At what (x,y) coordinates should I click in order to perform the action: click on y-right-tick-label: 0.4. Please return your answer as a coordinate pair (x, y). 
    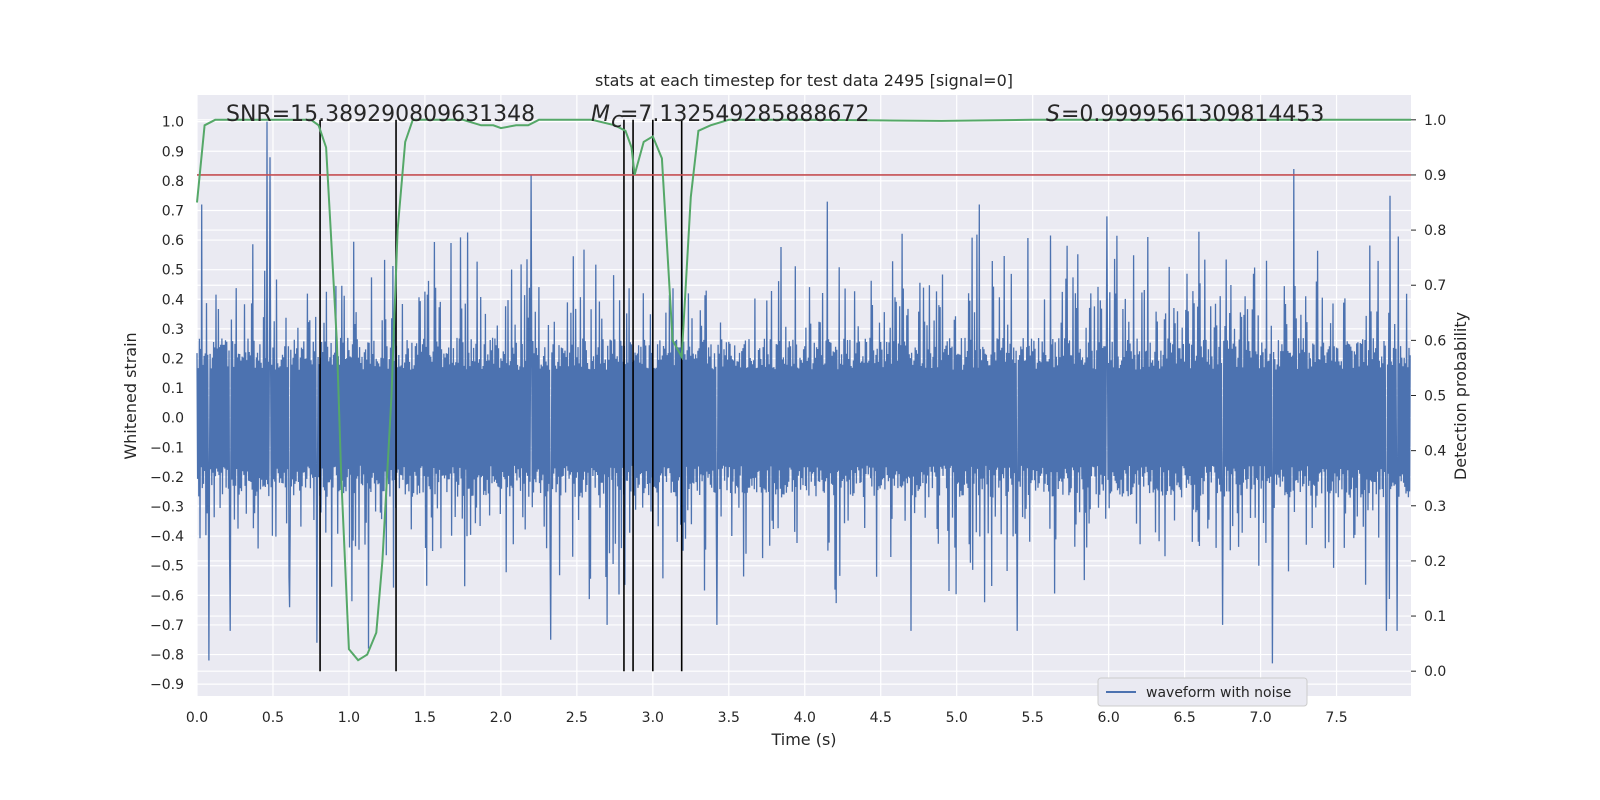
    Looking at the image, I should click on (1435, 452).